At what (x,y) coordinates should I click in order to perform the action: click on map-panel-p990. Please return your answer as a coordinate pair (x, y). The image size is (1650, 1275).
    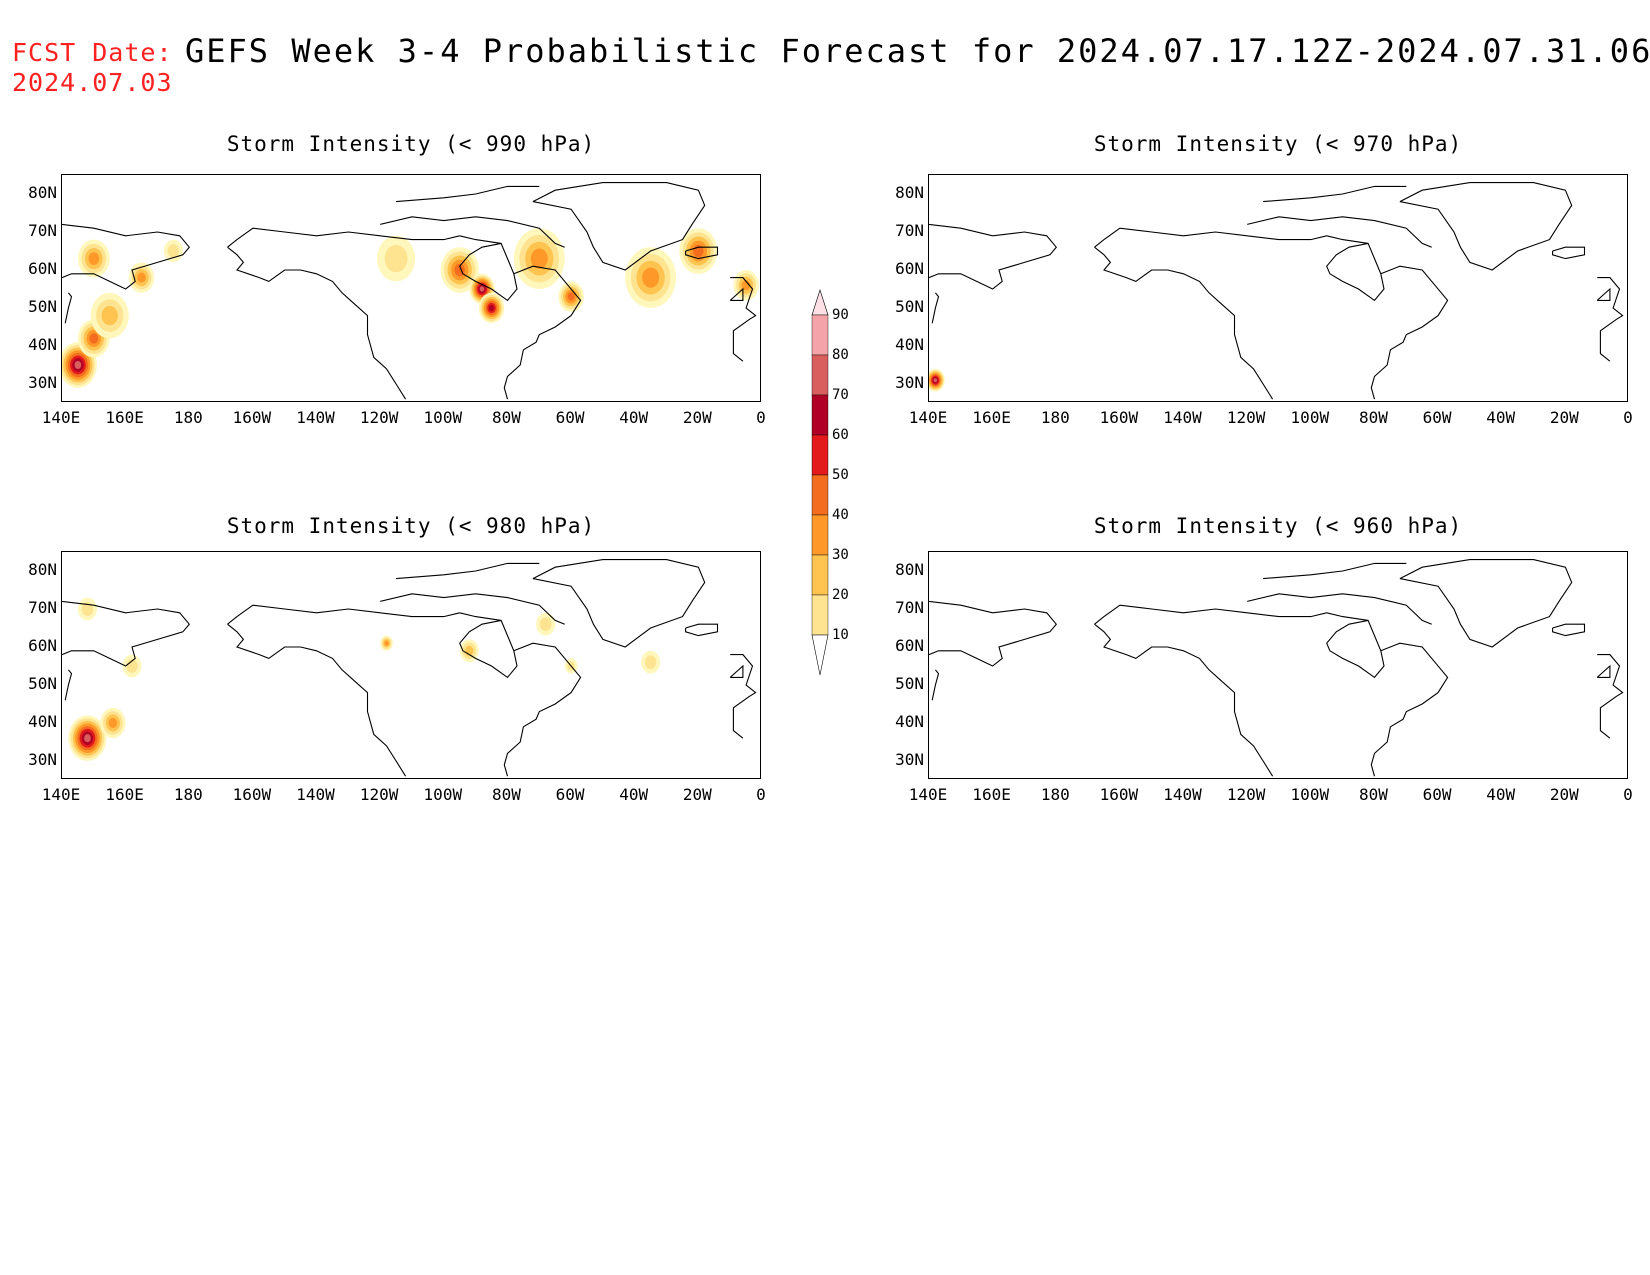
    Looking at the image, I should click on (411, 288).